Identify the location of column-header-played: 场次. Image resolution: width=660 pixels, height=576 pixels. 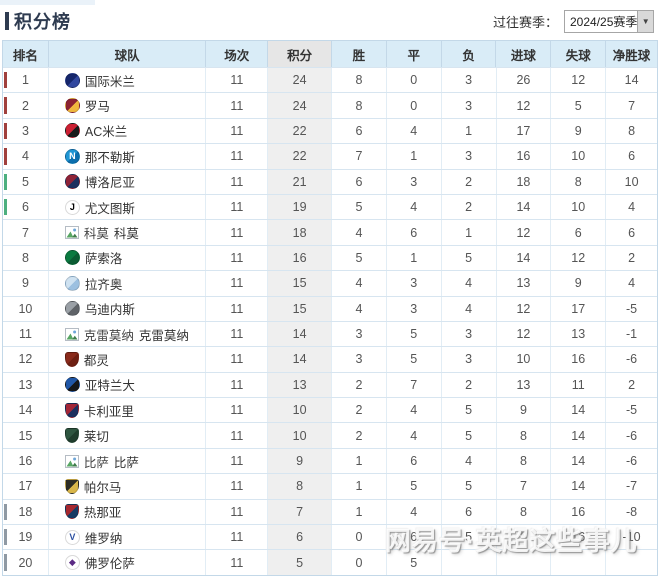
(237, 54).